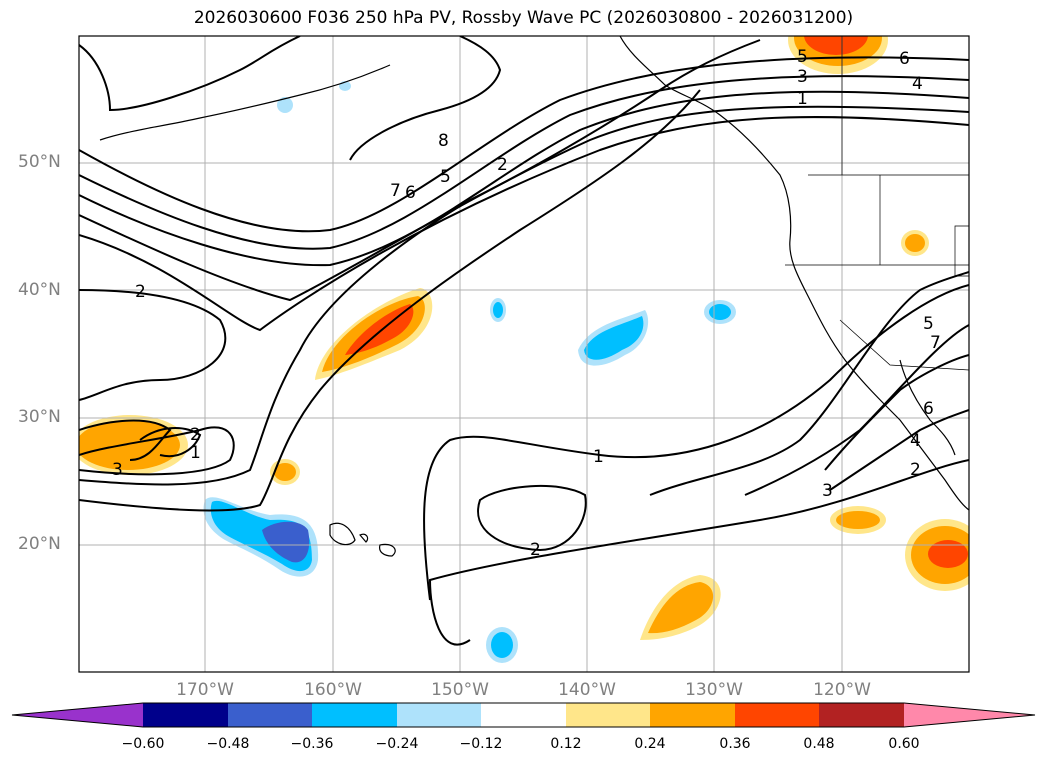  I want to click on colorbar-tick: 0.12, so click(566, 744).